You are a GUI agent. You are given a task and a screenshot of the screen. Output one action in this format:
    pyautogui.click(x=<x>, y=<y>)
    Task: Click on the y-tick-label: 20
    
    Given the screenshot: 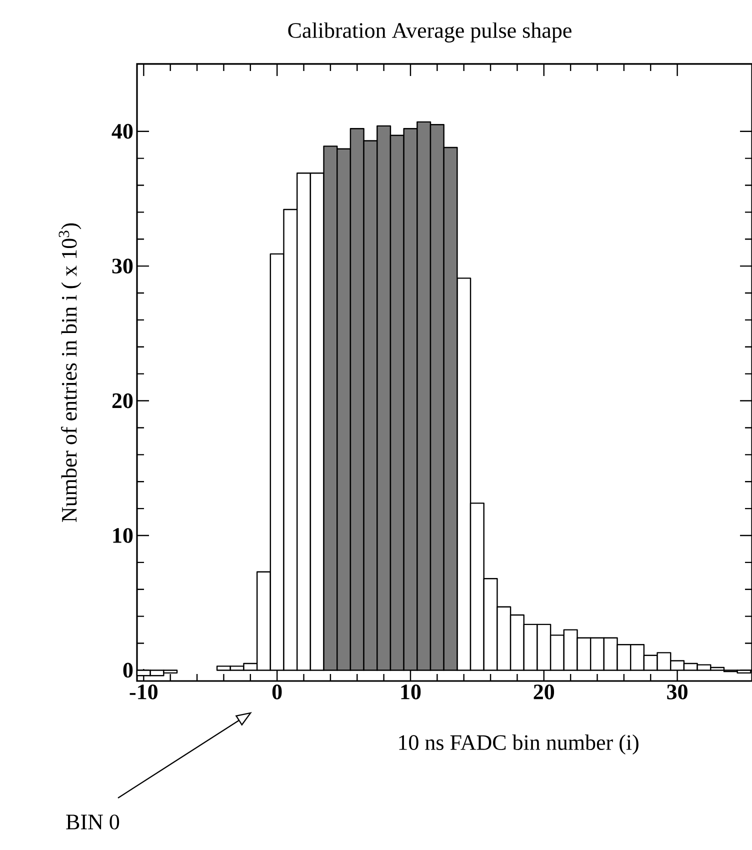 What is the action you would take?
    pyautogui.click(x=122, y=400)
    